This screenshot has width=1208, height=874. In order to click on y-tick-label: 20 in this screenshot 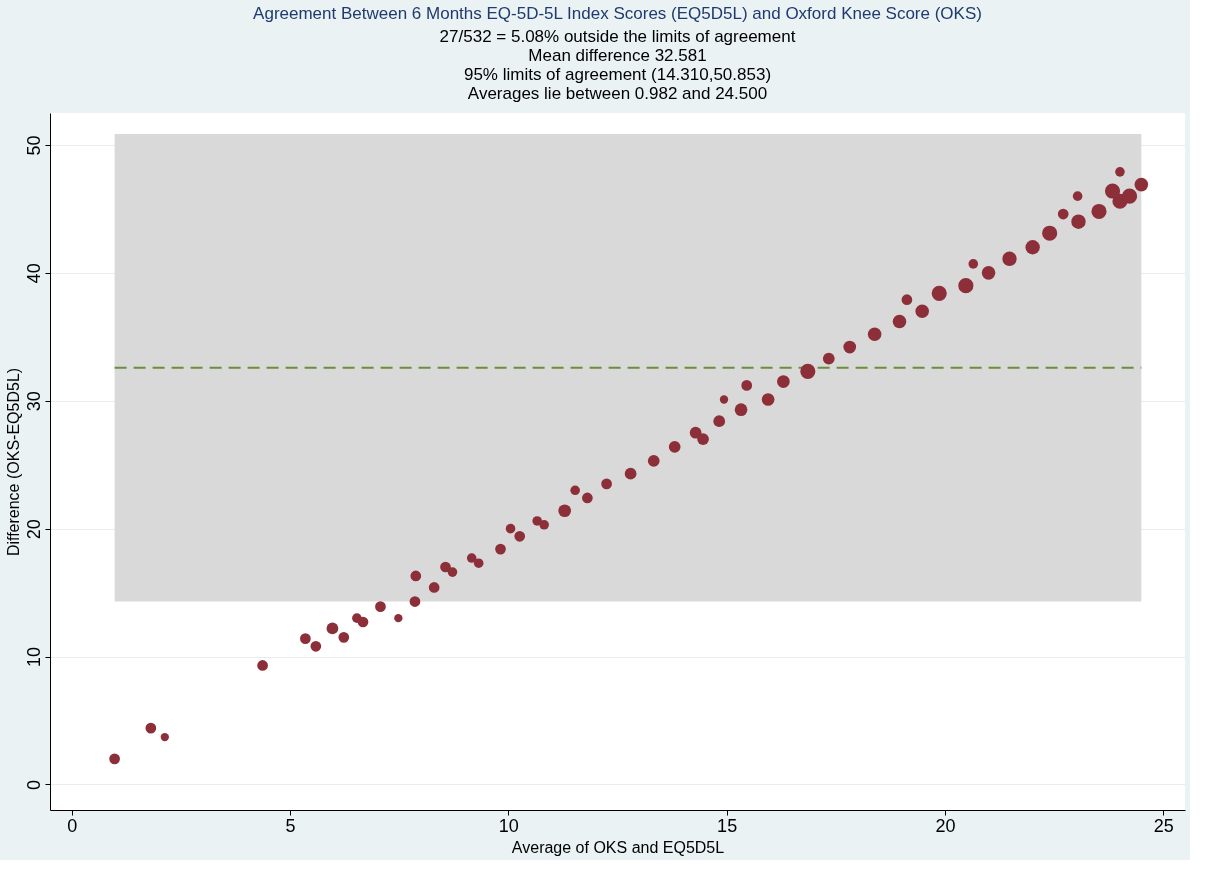, I will do `click(33, 529)`.